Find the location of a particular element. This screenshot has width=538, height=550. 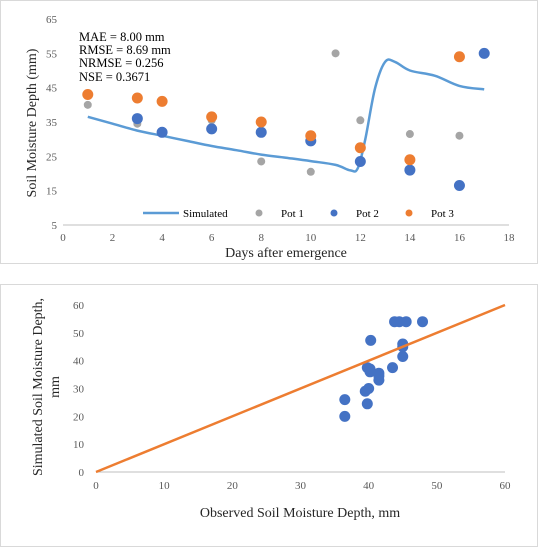

chart2-y-tick-label: 0 is located at coordinates (82, 473).